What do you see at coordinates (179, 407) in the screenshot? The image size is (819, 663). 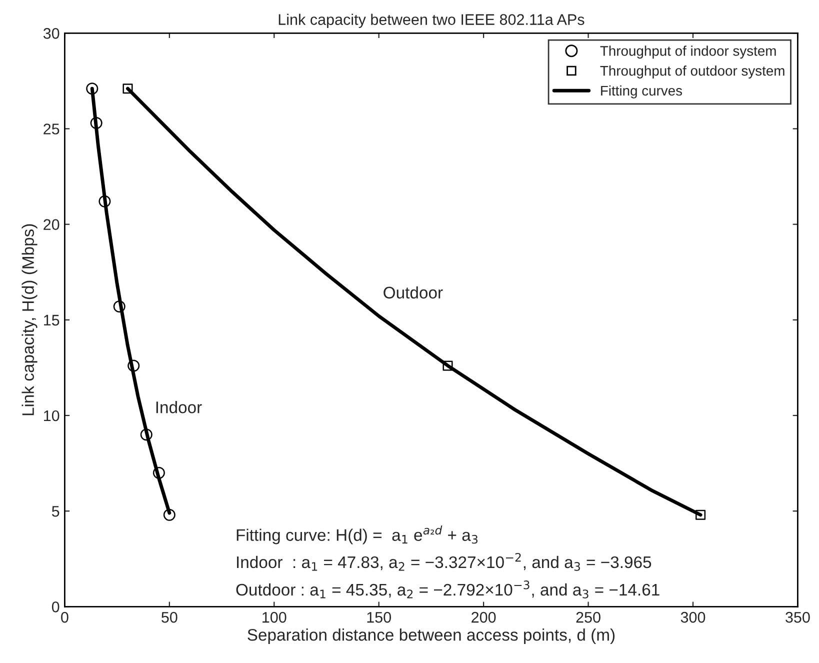 I see `annotation: Indoor` at bounding box center [179, 407].